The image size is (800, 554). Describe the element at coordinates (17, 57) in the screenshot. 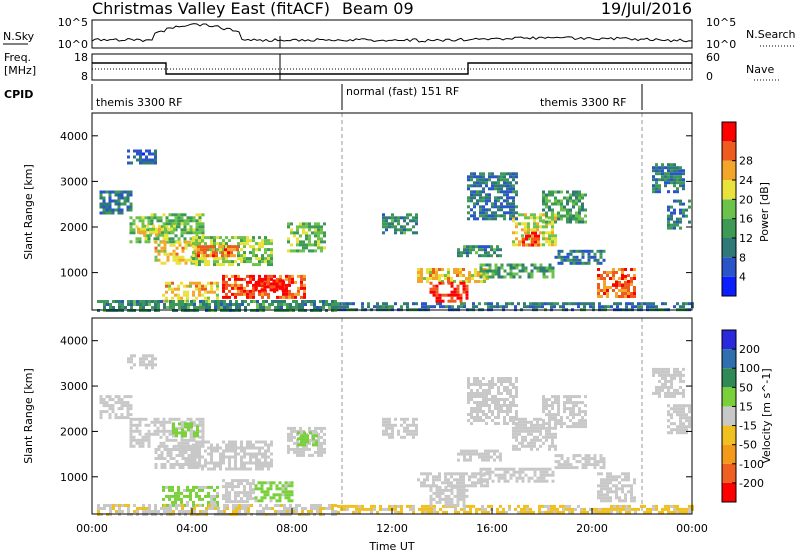

I see `freq-label: Freq.` at that location.